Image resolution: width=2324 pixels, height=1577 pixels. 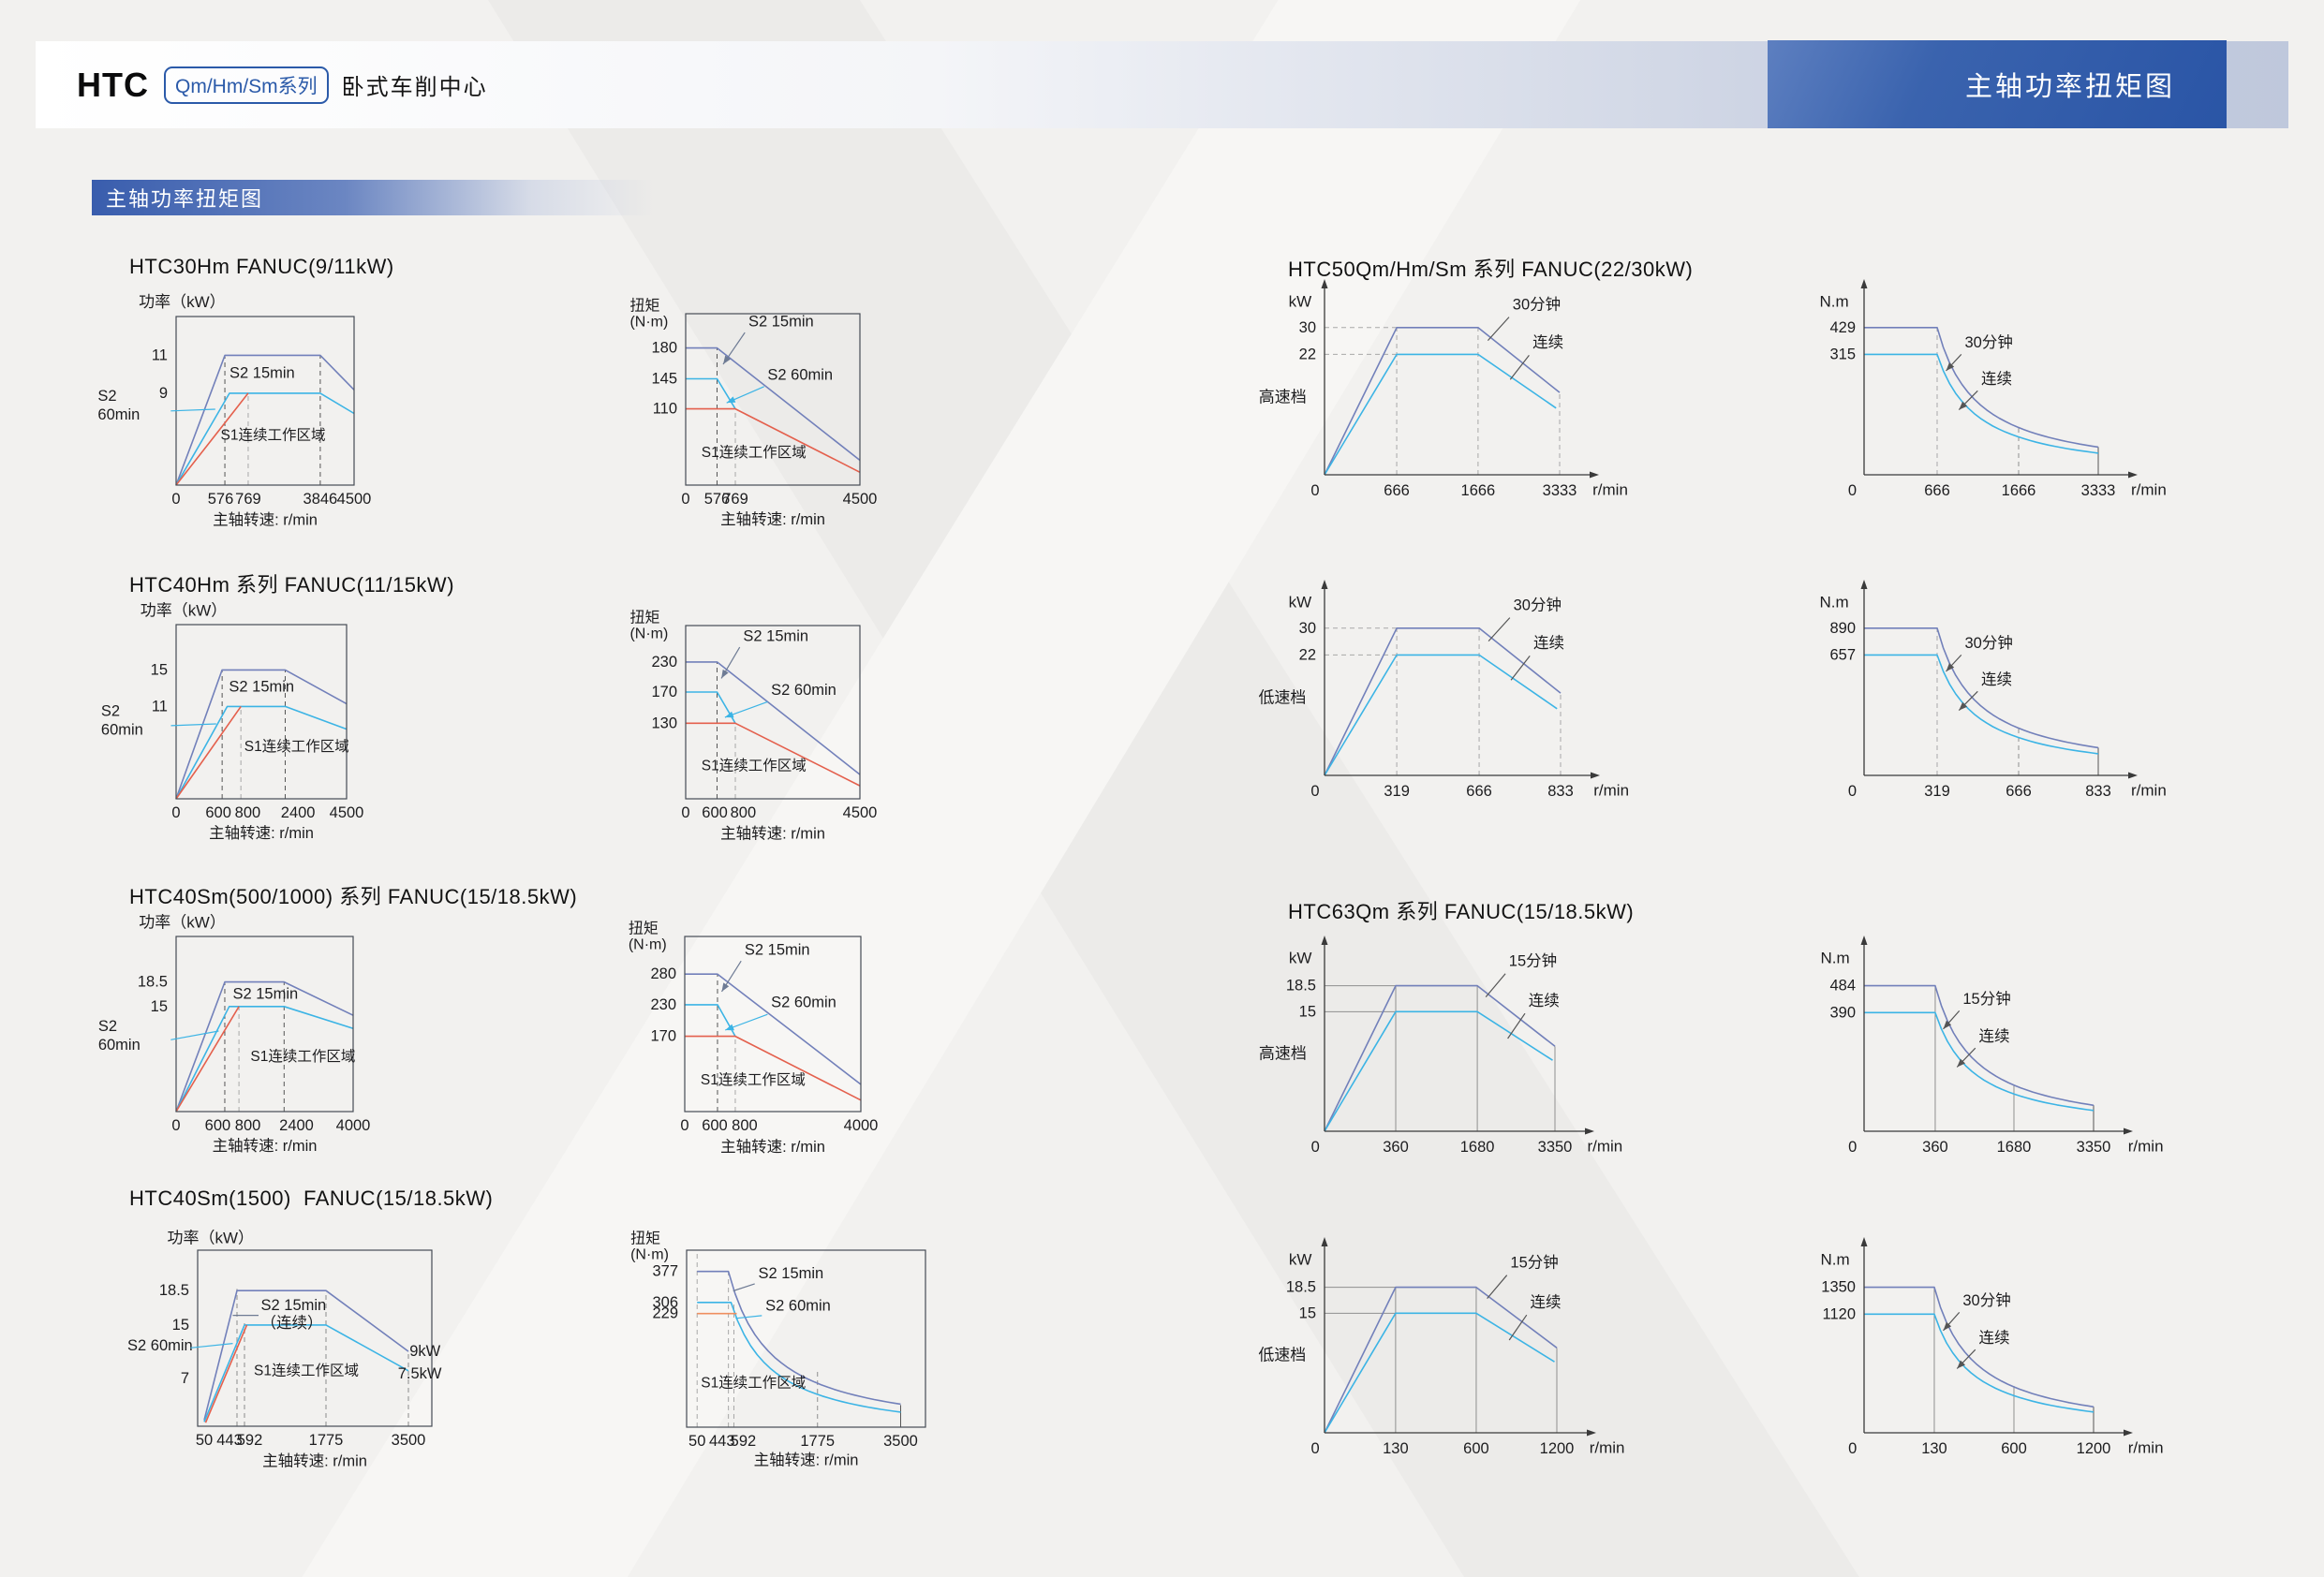 I want to click on svg-text: 230, so click(x=663, y=1004).